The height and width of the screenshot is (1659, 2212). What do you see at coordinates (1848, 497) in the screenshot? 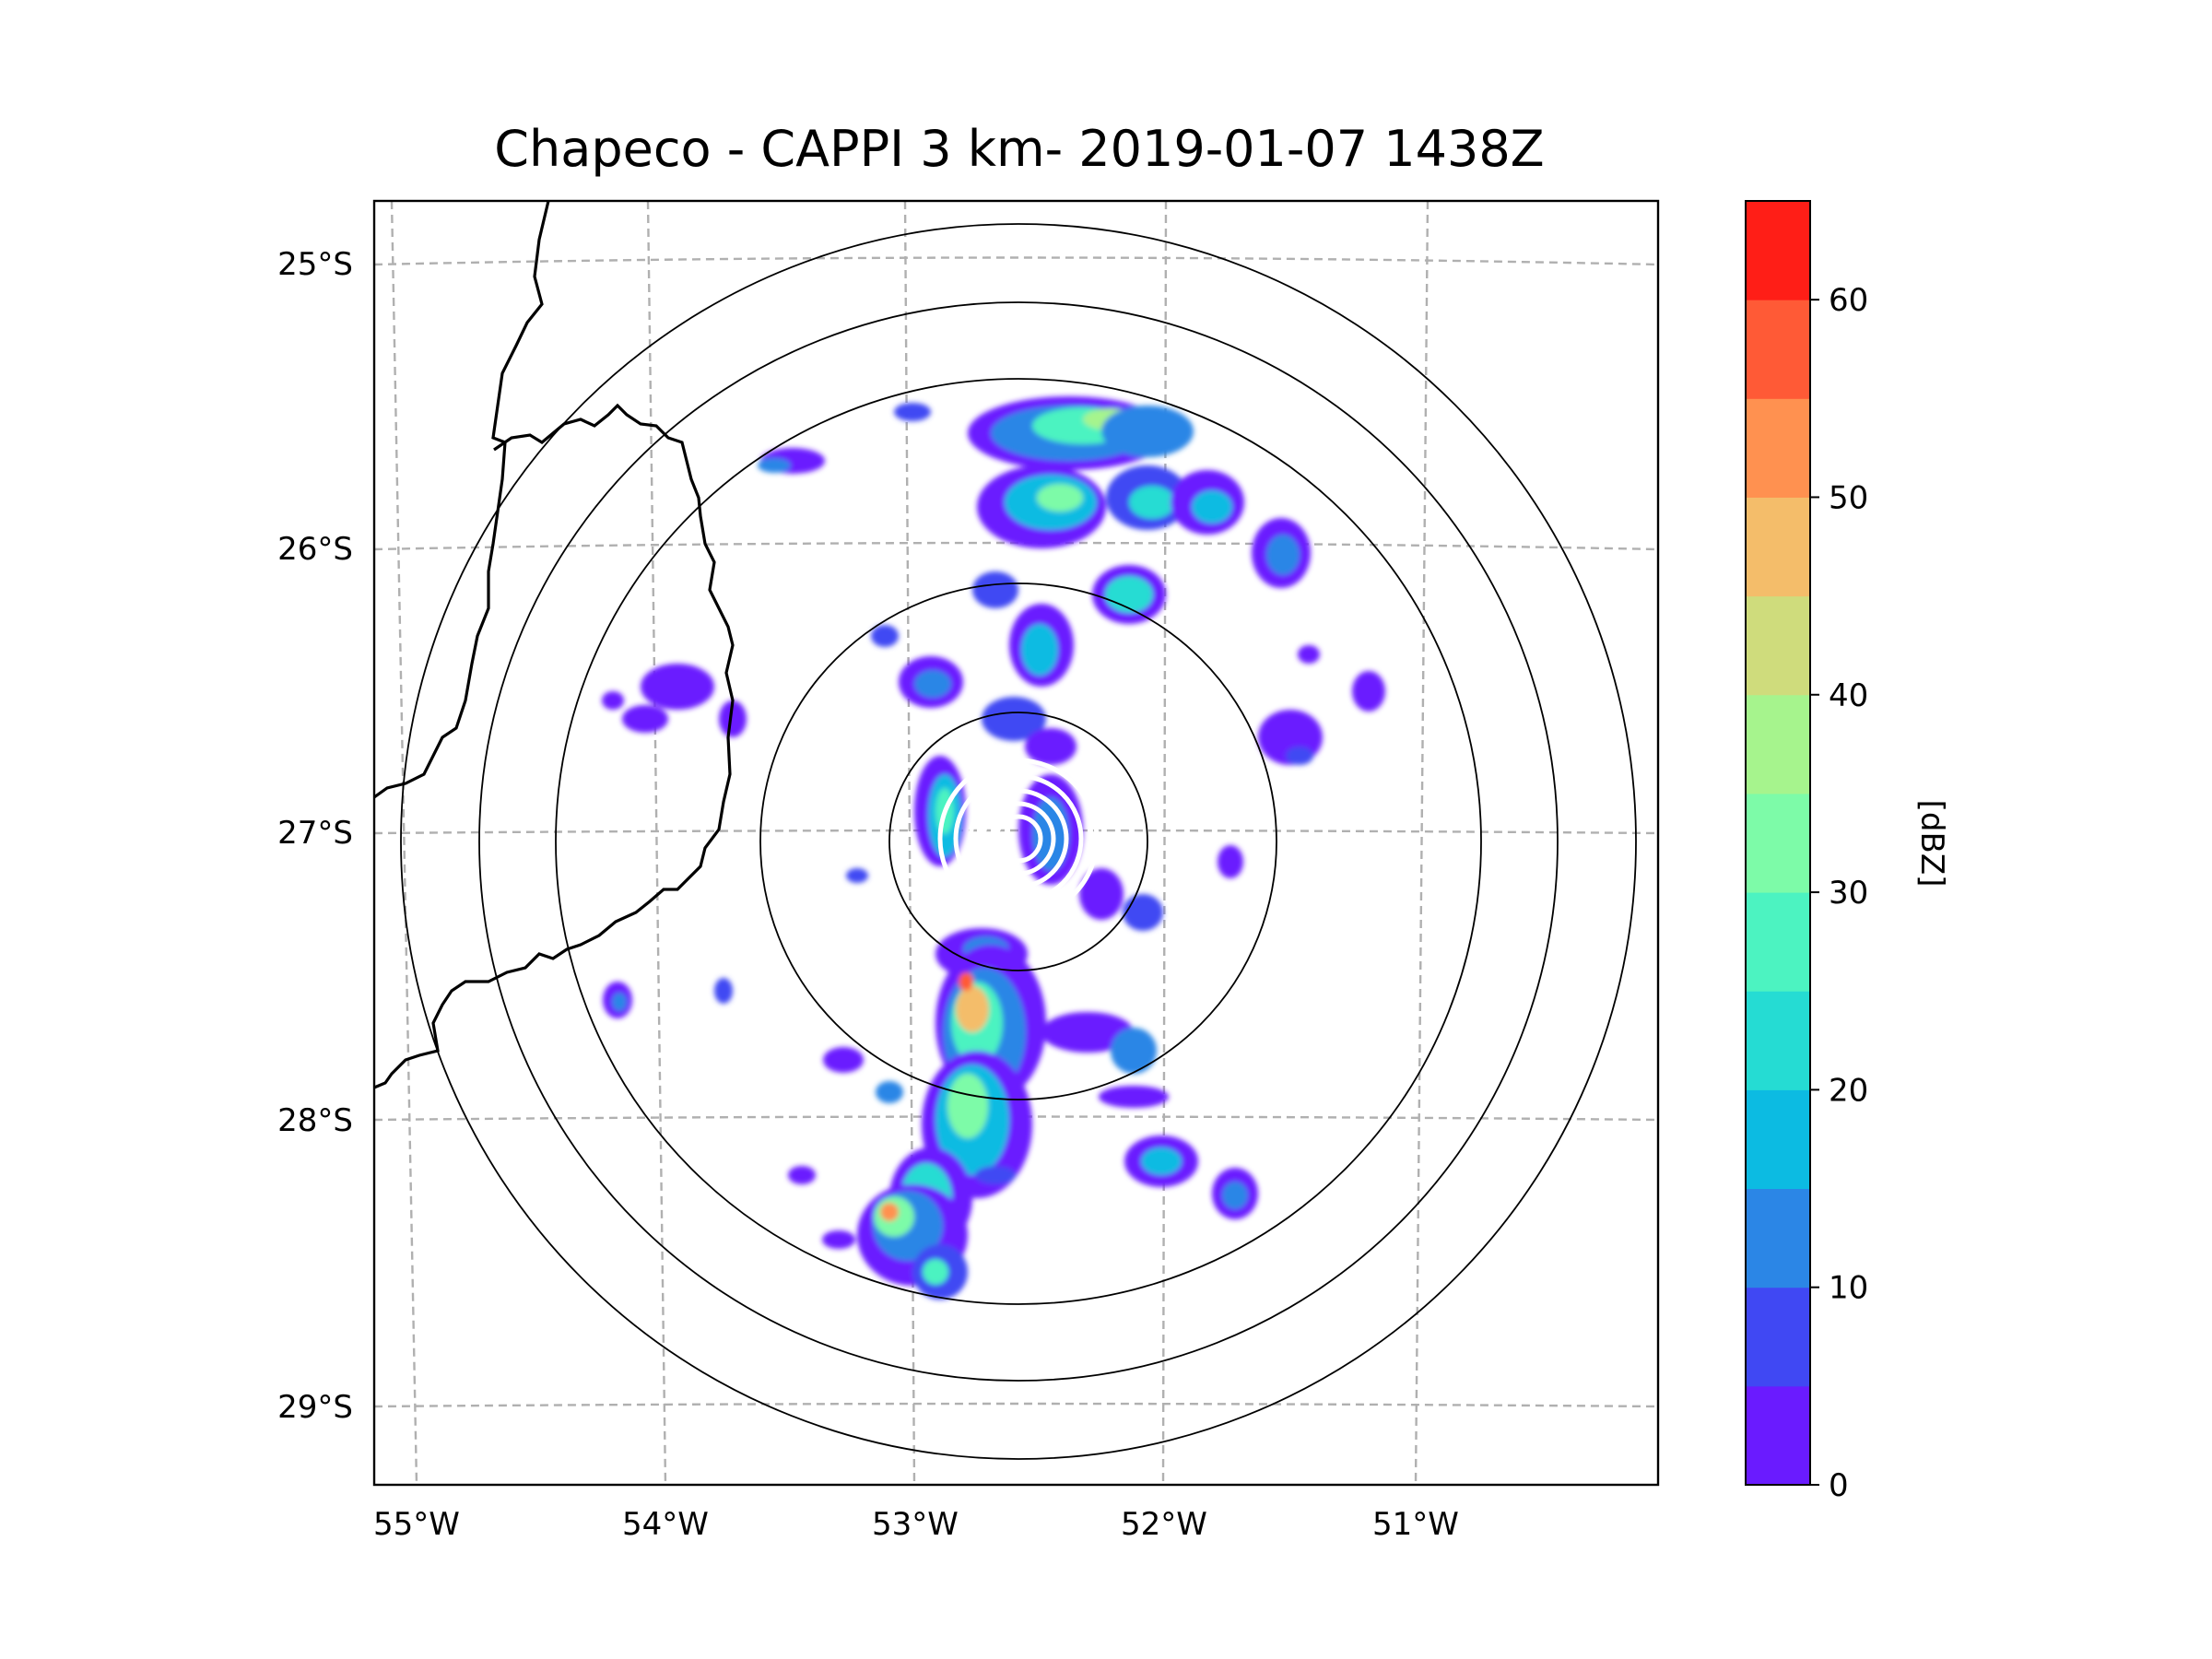
I see `colorbar-tick-label: 50` at bounding box center [1848, 497].